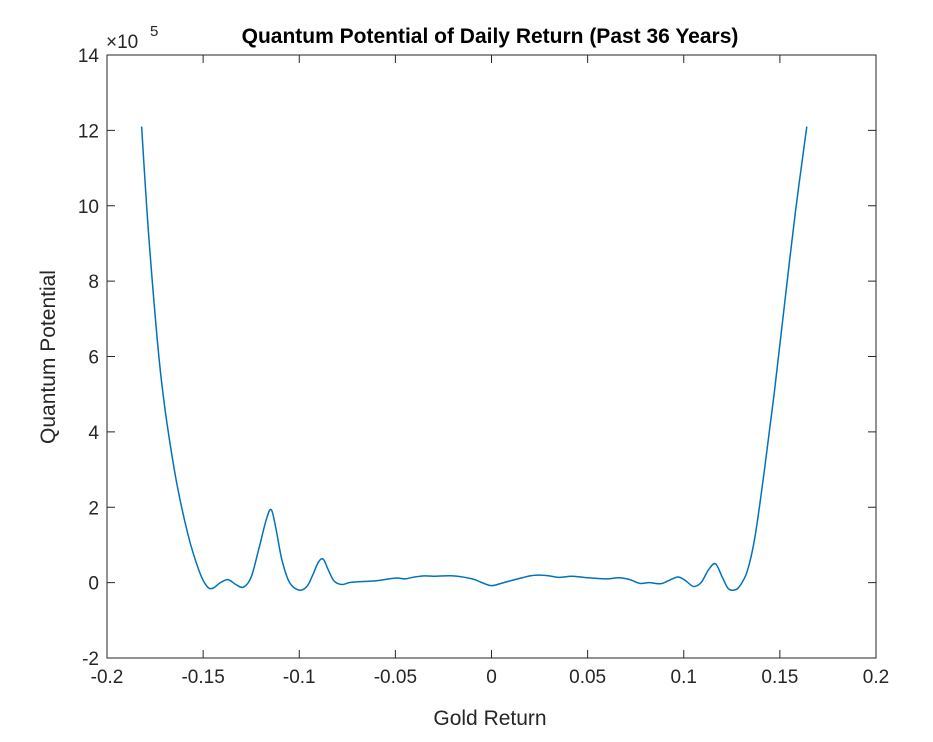  I want to click on y-tick-label: 6, so click(93, 358).